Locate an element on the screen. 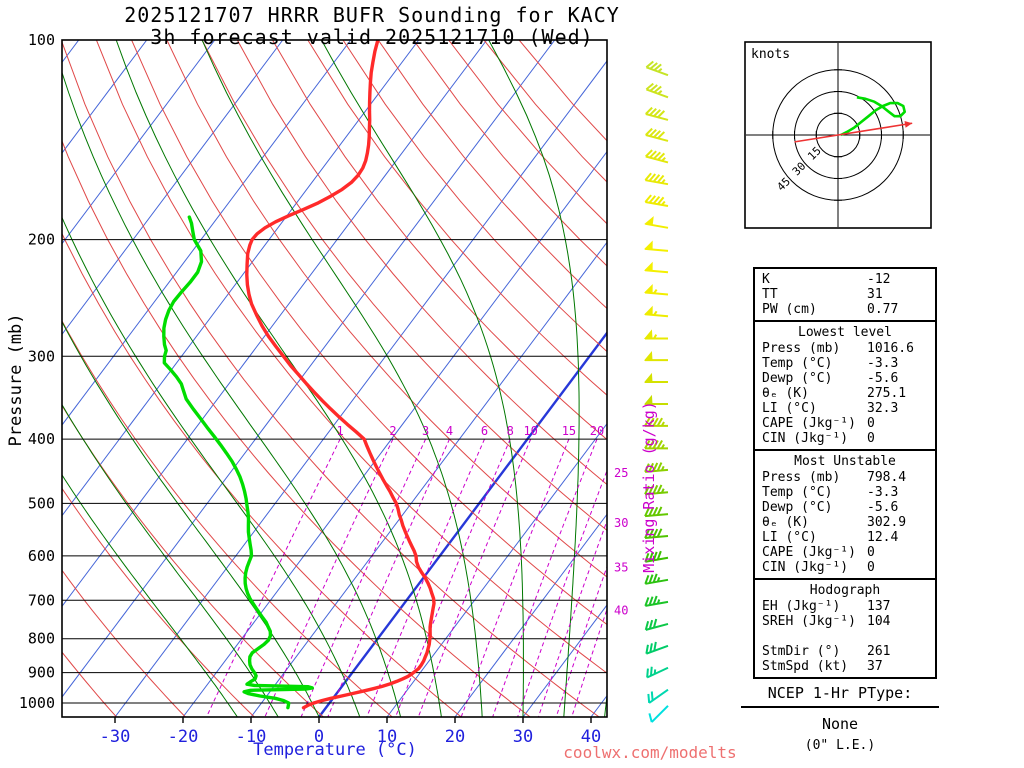 The height and width of the screenshot is (768, 1024). chart-title: 2025121707 HRRR BUFR Sounding for KACY is located at coordinates (372, 15).